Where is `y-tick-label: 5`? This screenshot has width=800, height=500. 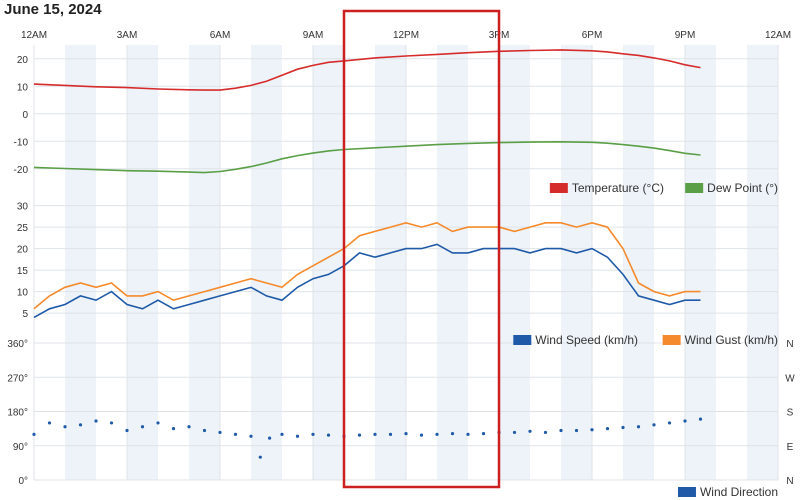 y-tick-label: 5 is located at coordinates (25, 314).